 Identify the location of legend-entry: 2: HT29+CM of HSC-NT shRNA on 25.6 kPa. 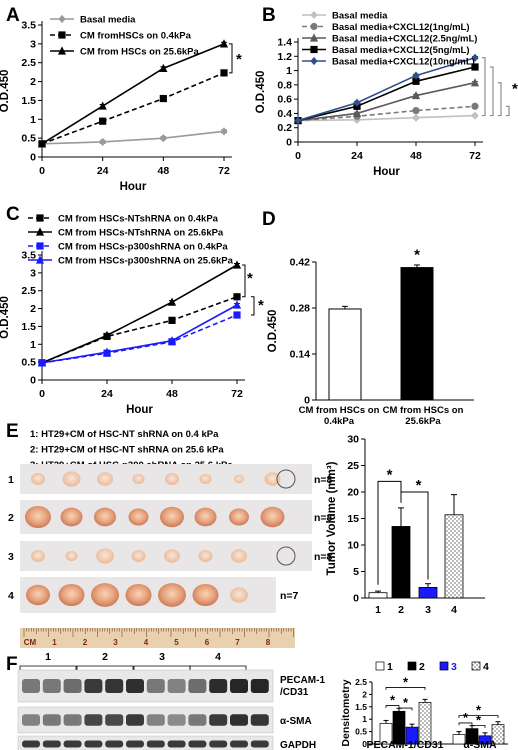
(127, 450).